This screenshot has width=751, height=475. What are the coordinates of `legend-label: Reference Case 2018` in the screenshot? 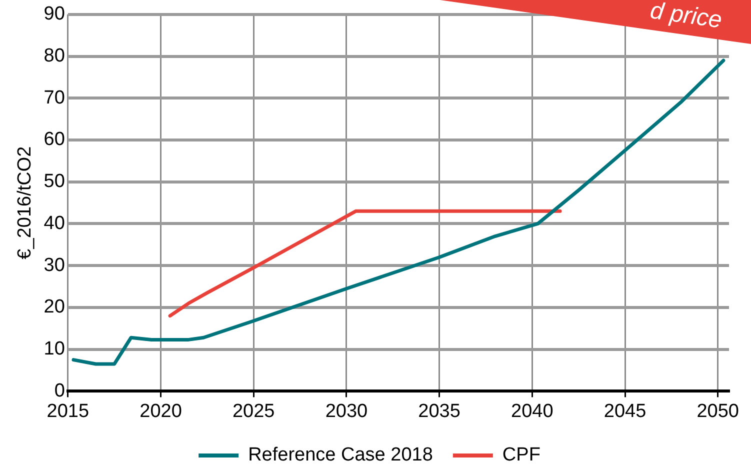 It's located at (340, 455).